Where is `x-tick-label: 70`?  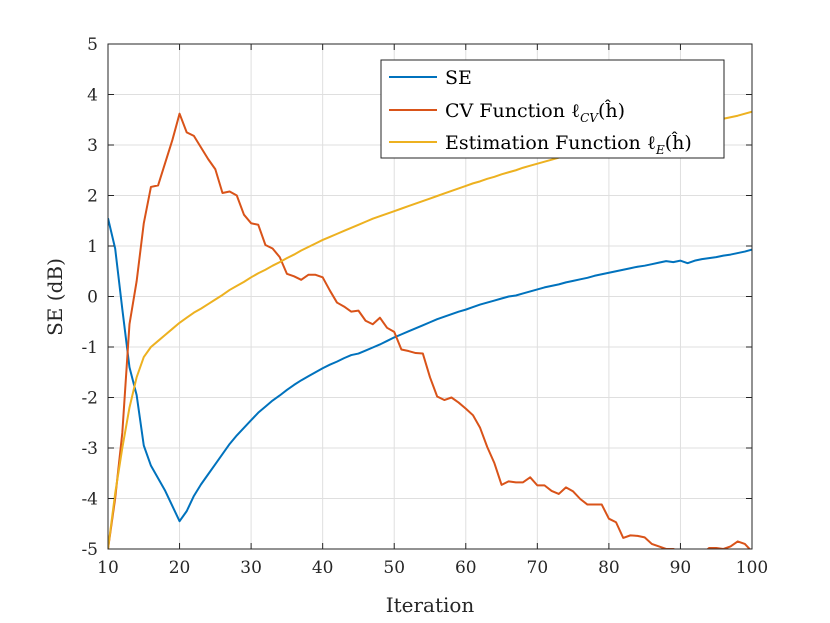 x-tick-label: 70 is located at coordinates (538, 568).